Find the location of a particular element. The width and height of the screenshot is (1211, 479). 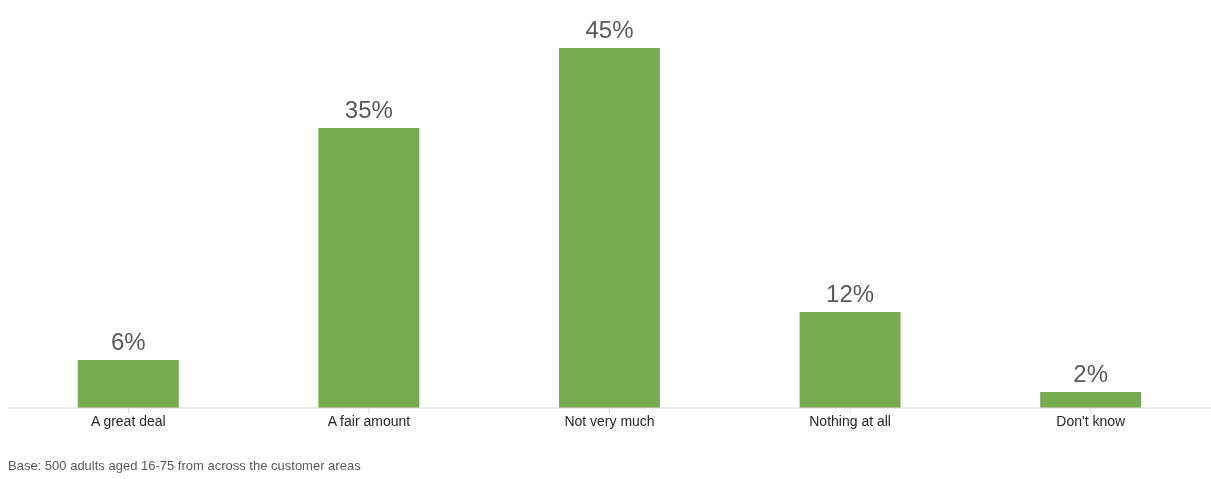

x-tick-label: Don't know is located at coordinates (1091, 420).